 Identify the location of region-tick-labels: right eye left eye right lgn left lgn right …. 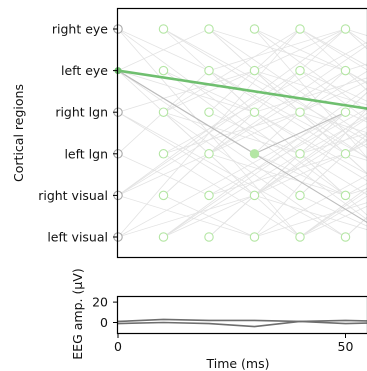
(78, 133).